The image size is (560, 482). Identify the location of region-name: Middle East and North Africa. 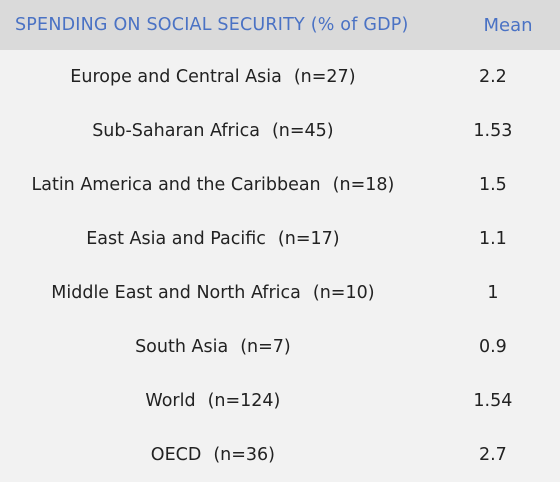
(176, 293).